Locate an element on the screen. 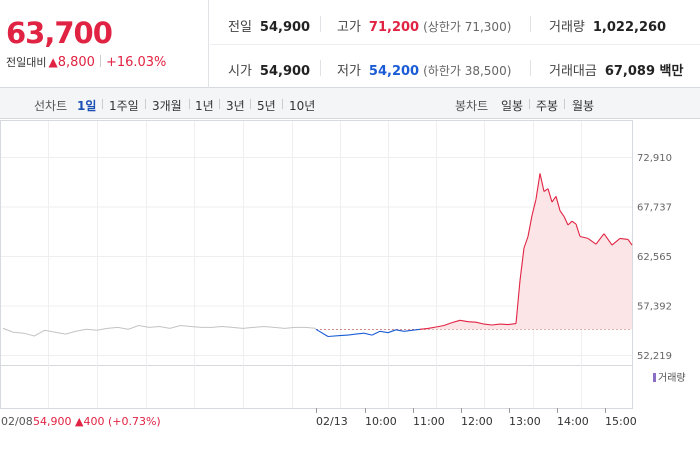  stat-label: 거래량 is located at coordinates (567, 27).